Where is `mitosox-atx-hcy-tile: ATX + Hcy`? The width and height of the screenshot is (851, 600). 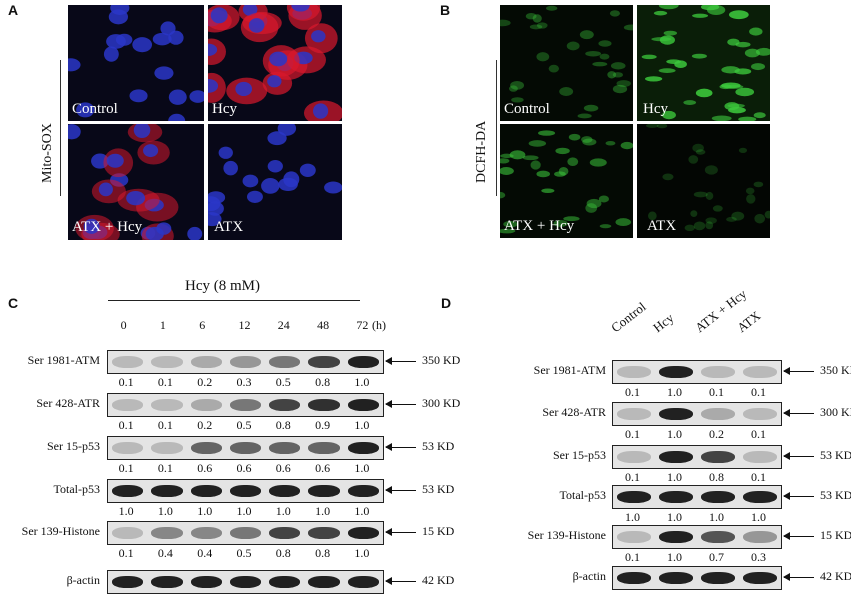 mitosox-atx-hcy-tile: ATX + Hcy is located at coordinates (136, 182).